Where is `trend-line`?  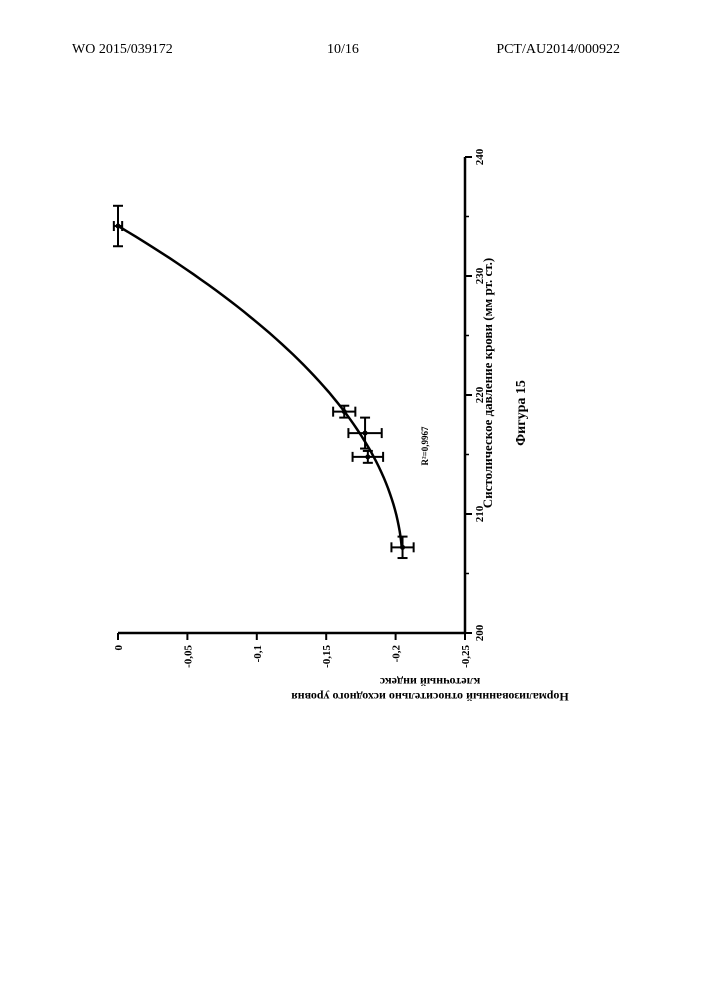
trend-line is located at coordinates (260, 386).